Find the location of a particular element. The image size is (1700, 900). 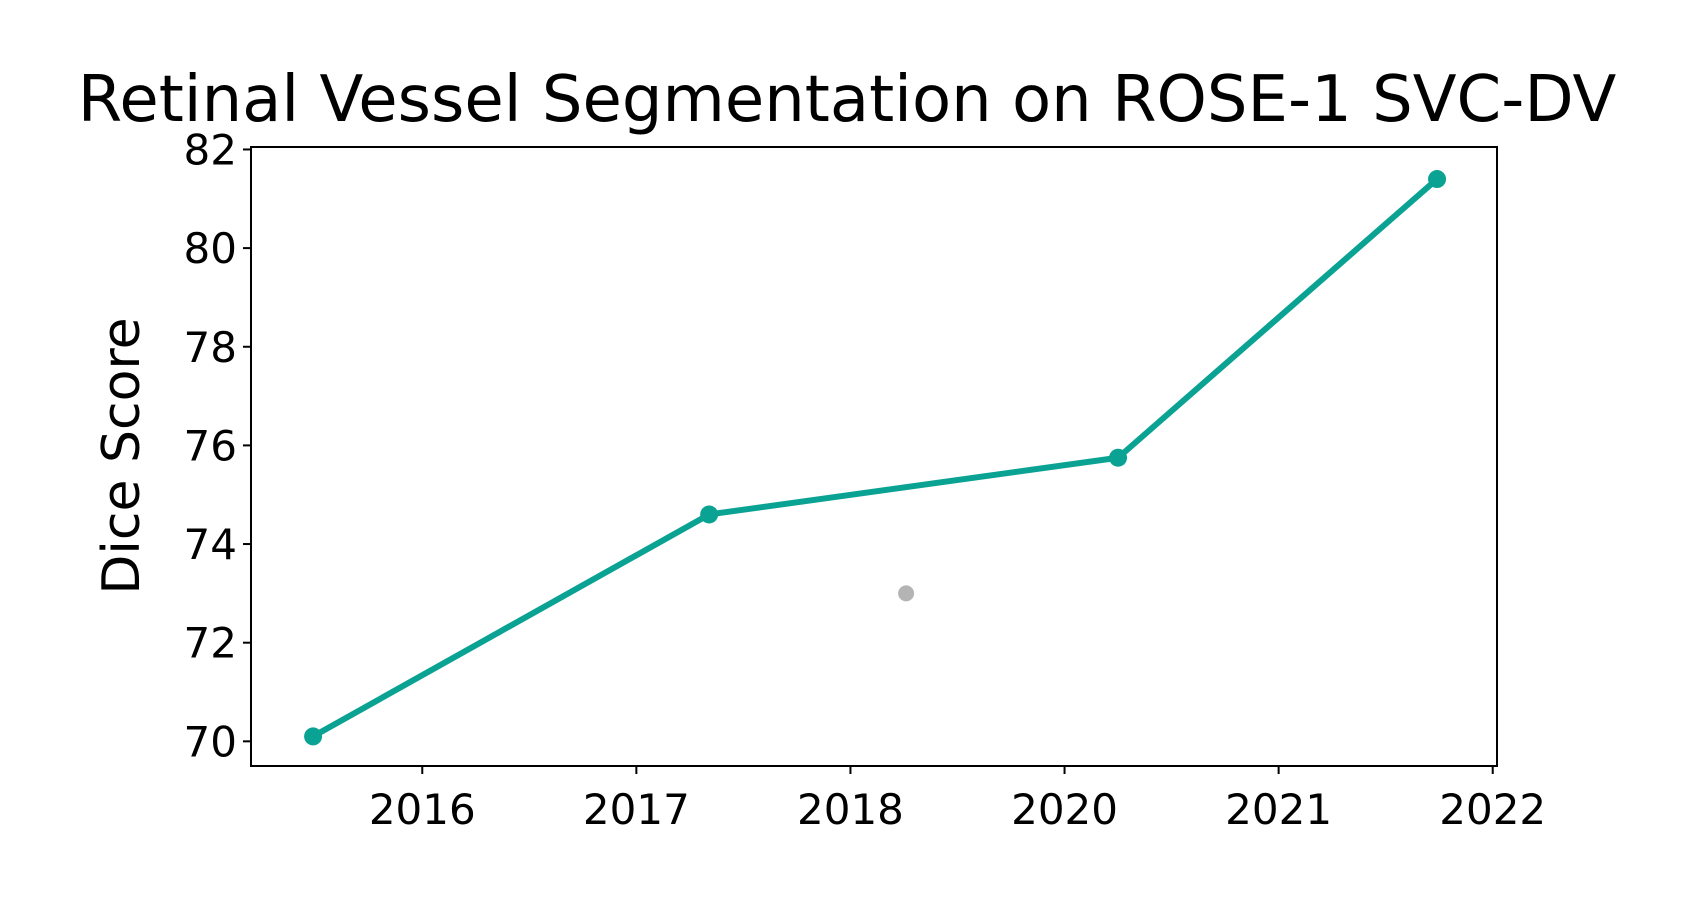

other-data-point is located at coordinates (906, 593).